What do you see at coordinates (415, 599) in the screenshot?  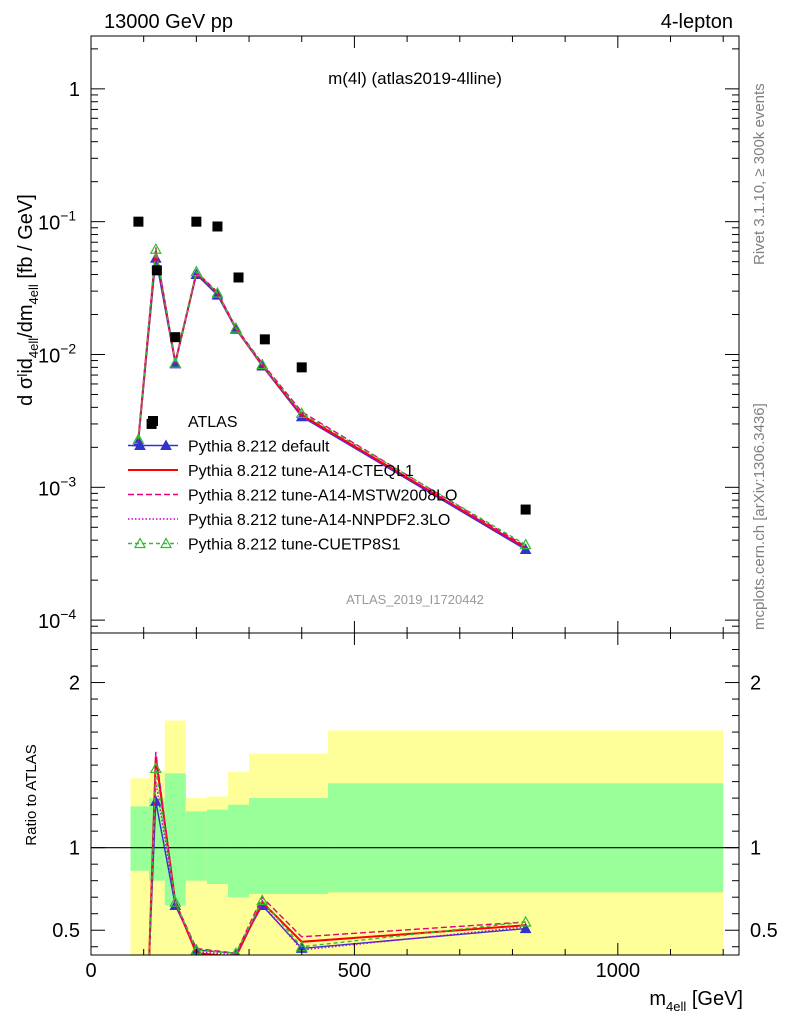 I see `analysis-label: ATLAS_2019_I1720442` at bounding box center [415, 599].